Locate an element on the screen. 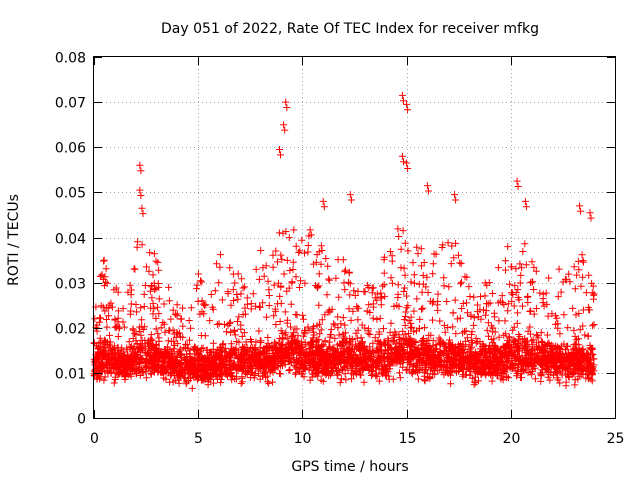 This screenshot has height=480, width=640. y-tick-label: 0.08 is located at coordinates (70, 59).